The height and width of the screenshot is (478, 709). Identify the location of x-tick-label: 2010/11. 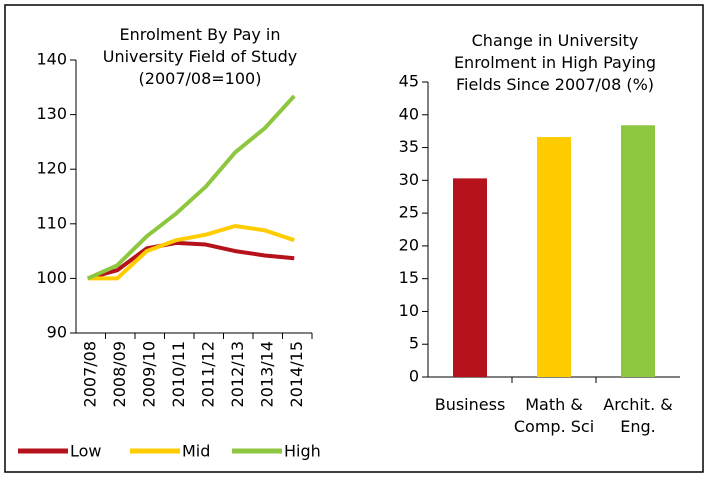
(178, 374).